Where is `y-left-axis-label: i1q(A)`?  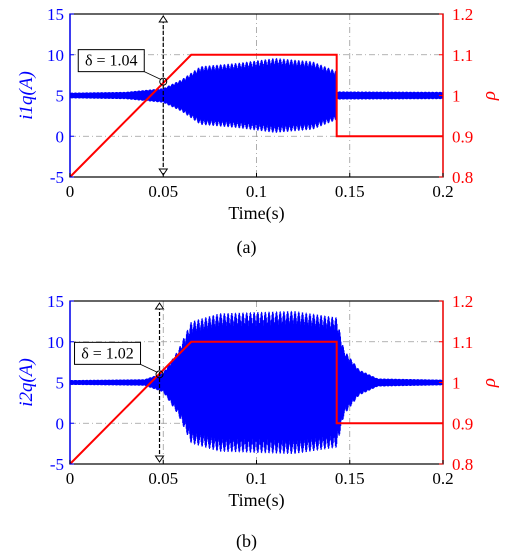 y-left-axis-label: i1q(A) is located at coordinates (26, 95).